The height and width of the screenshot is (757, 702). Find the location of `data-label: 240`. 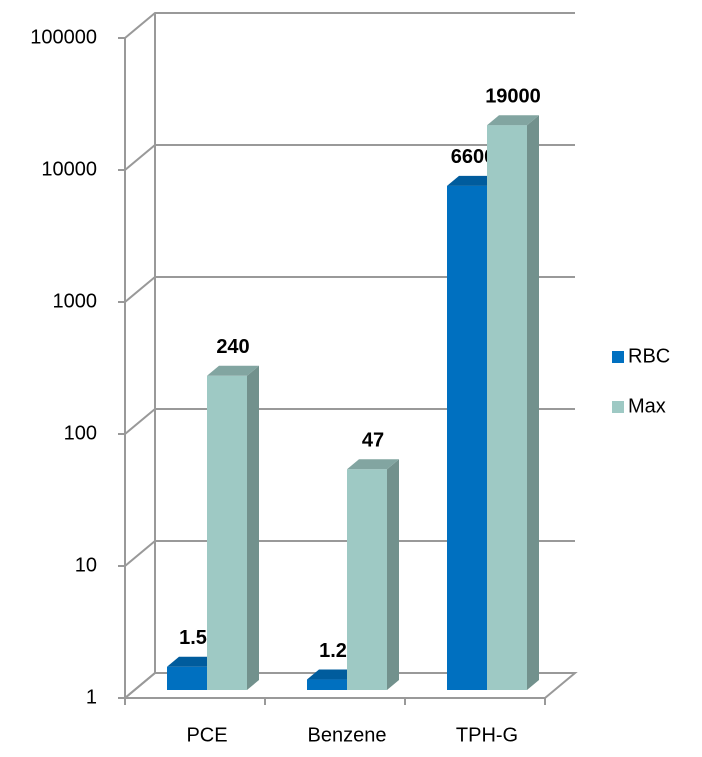

data-label: 240 is located at coordinates (232, 347).